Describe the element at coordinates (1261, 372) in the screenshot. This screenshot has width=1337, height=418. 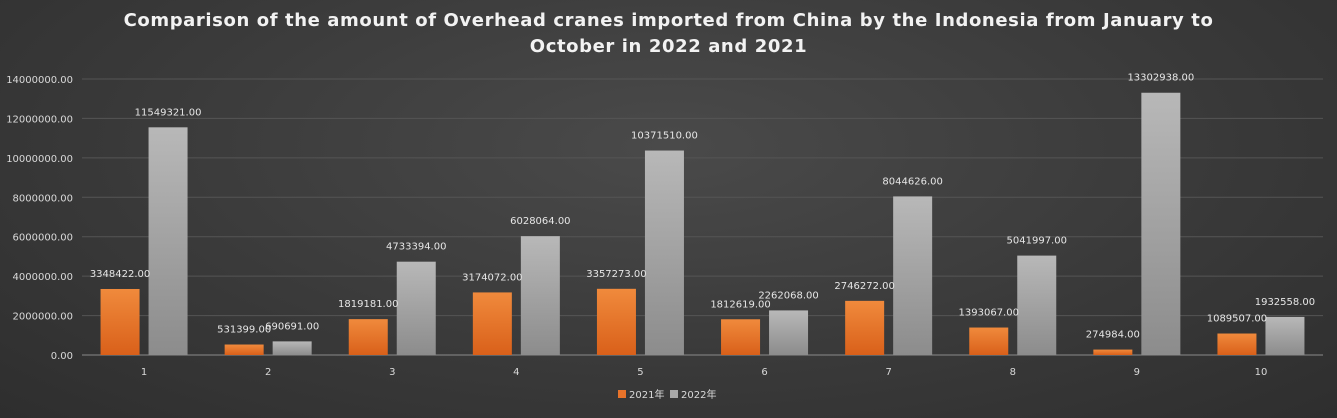
I see `x-tick-label: 10` at that location.